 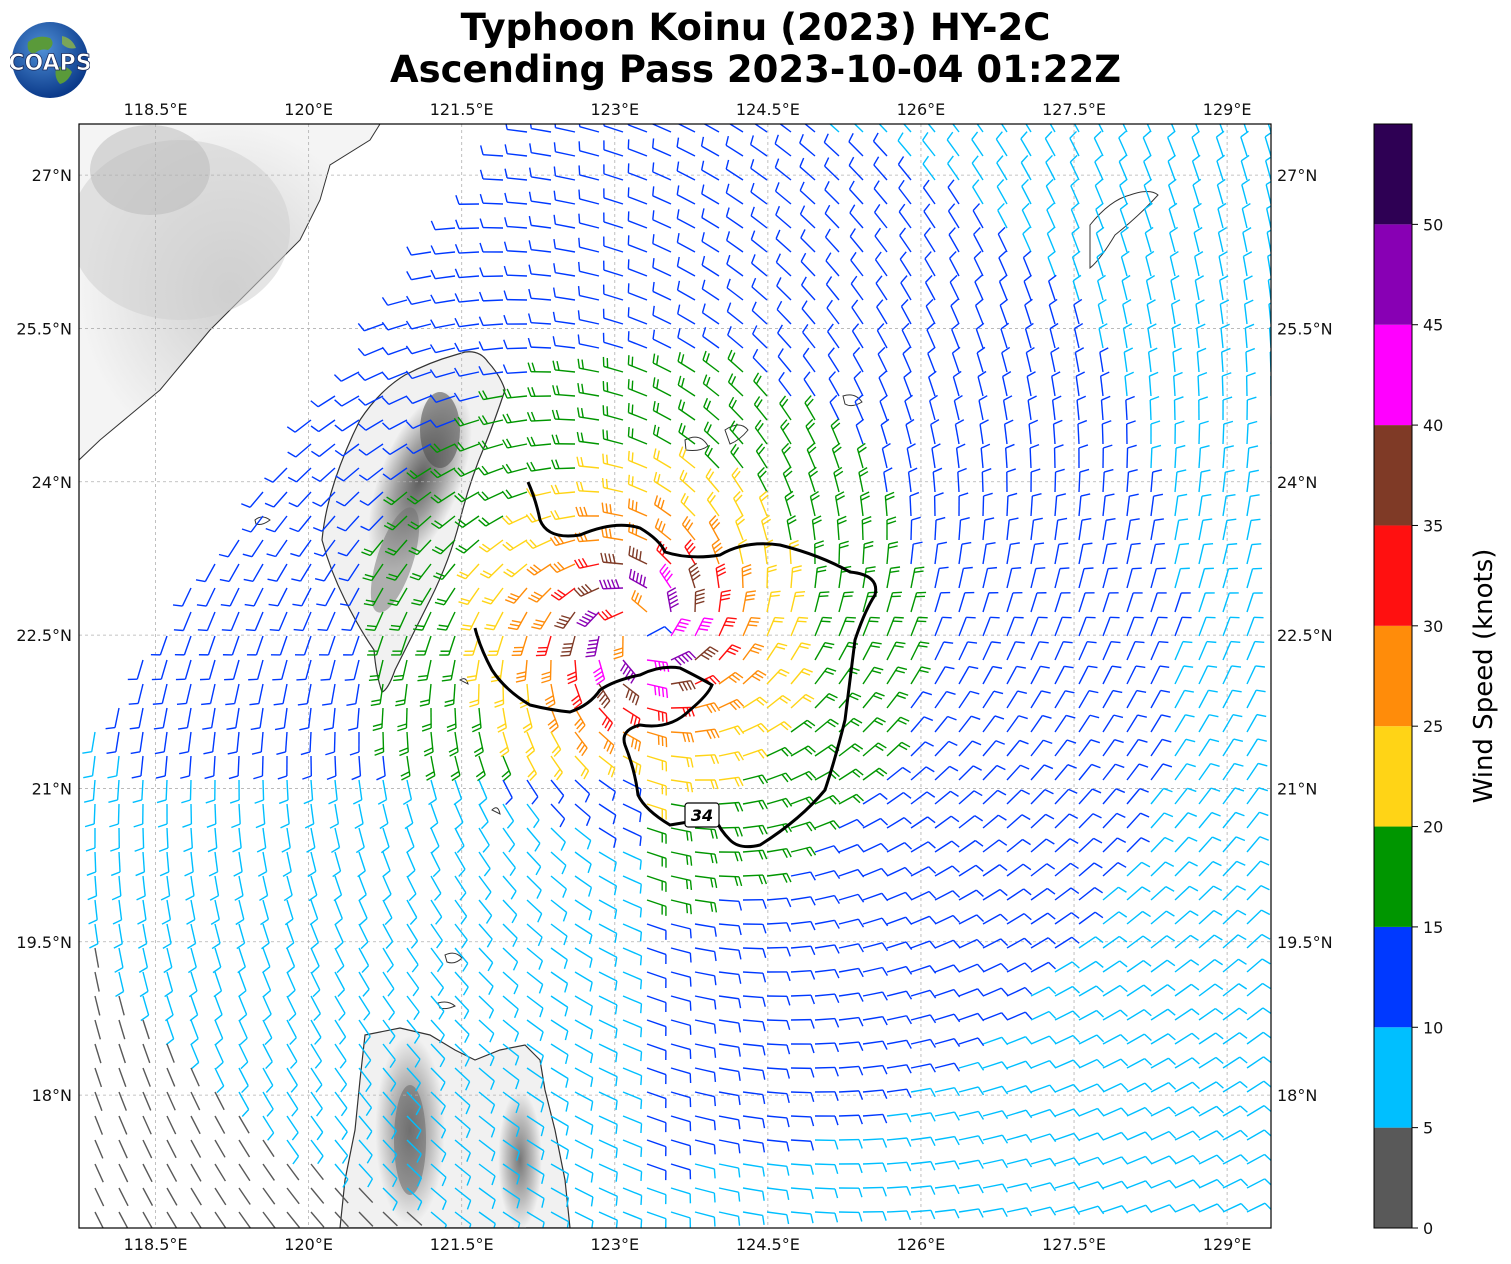 I want to click on colorbar-tick-label: 45, so click(x=1433, y=325).